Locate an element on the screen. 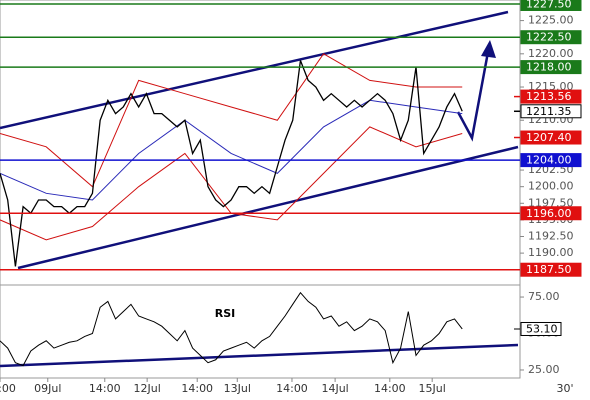 Image resolution: width=590 pixels, height=400 pixels. level-label: 1213.56 is located at coordinates (549, 96).